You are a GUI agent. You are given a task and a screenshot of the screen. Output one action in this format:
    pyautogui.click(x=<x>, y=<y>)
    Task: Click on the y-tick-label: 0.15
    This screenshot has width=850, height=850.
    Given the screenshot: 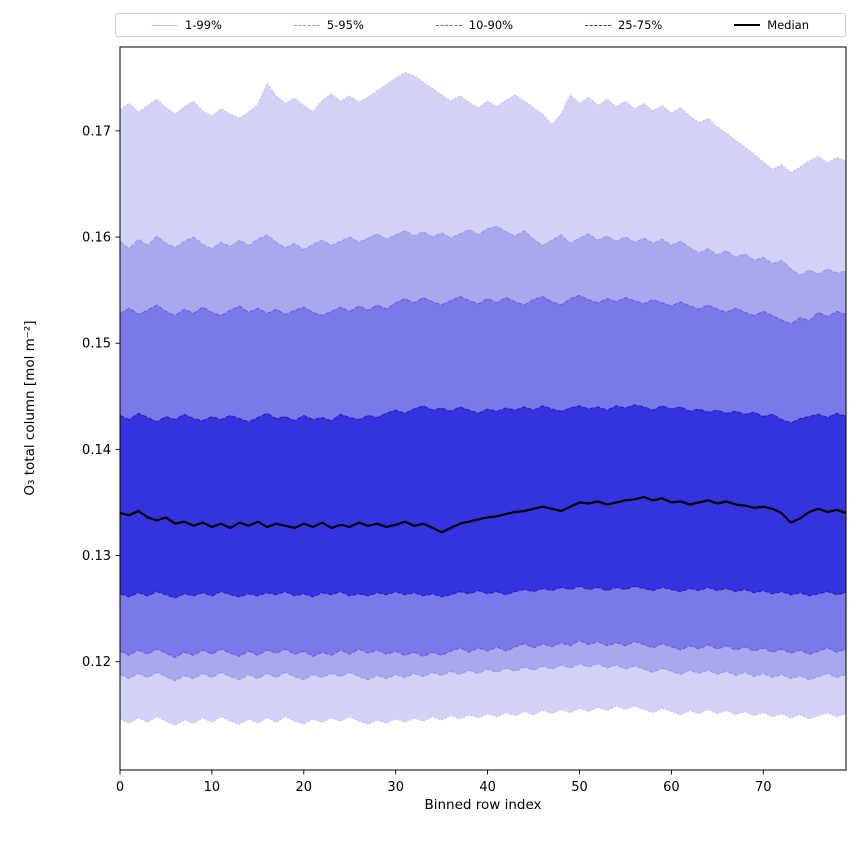 What is the action you would take?
    pyautogui.click(x=96, y=344)
    